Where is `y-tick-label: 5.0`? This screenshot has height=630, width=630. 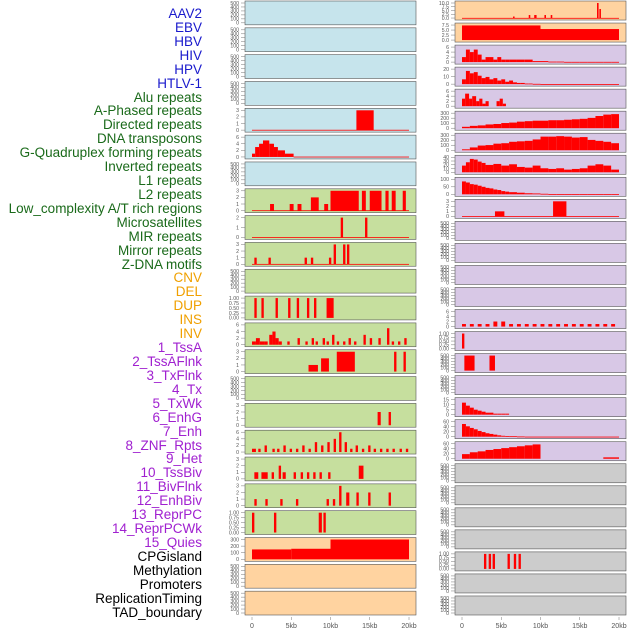
y-tick-label: 5.0 is located at coordinates (445, 31).